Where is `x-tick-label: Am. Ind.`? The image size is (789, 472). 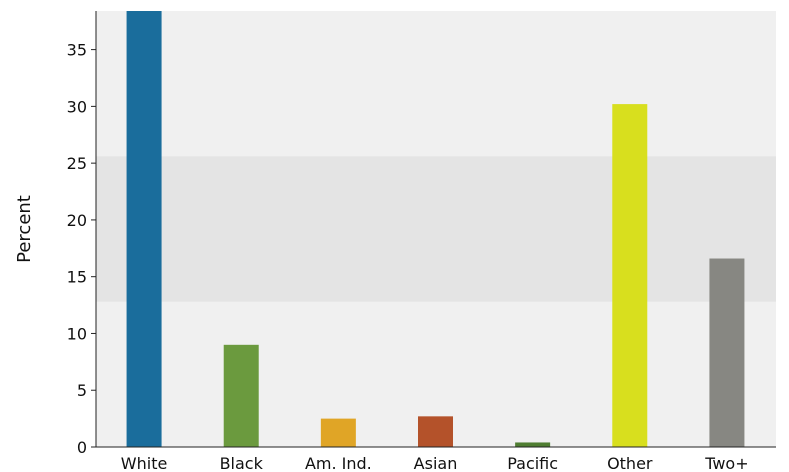
x-tick-label: Am. Ind. is located at coordinates (338, 463).